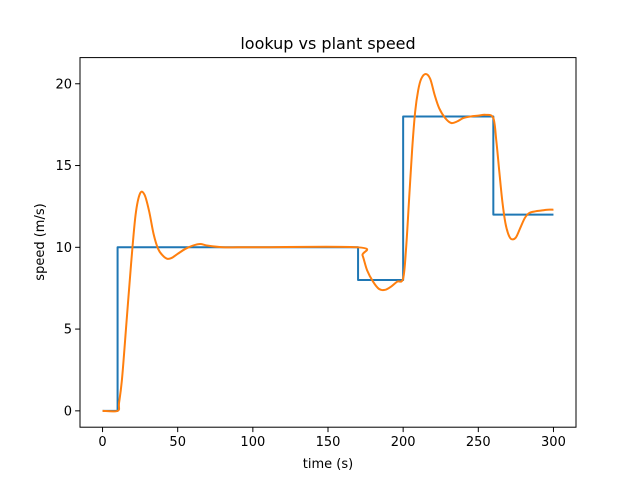  I want to click on x-tick-label: 100, so click(252, 442).